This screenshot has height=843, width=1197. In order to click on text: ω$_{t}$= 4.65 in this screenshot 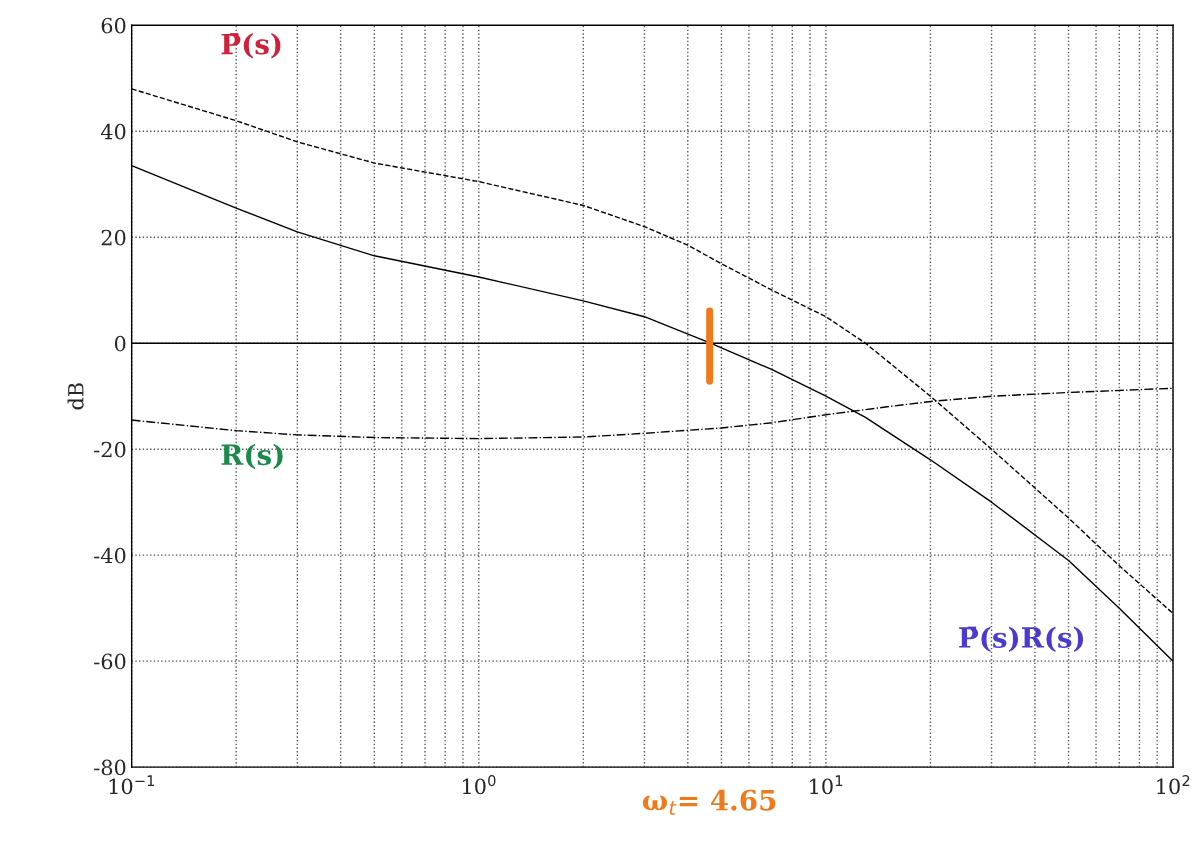, I will do `click(709, 802)`.